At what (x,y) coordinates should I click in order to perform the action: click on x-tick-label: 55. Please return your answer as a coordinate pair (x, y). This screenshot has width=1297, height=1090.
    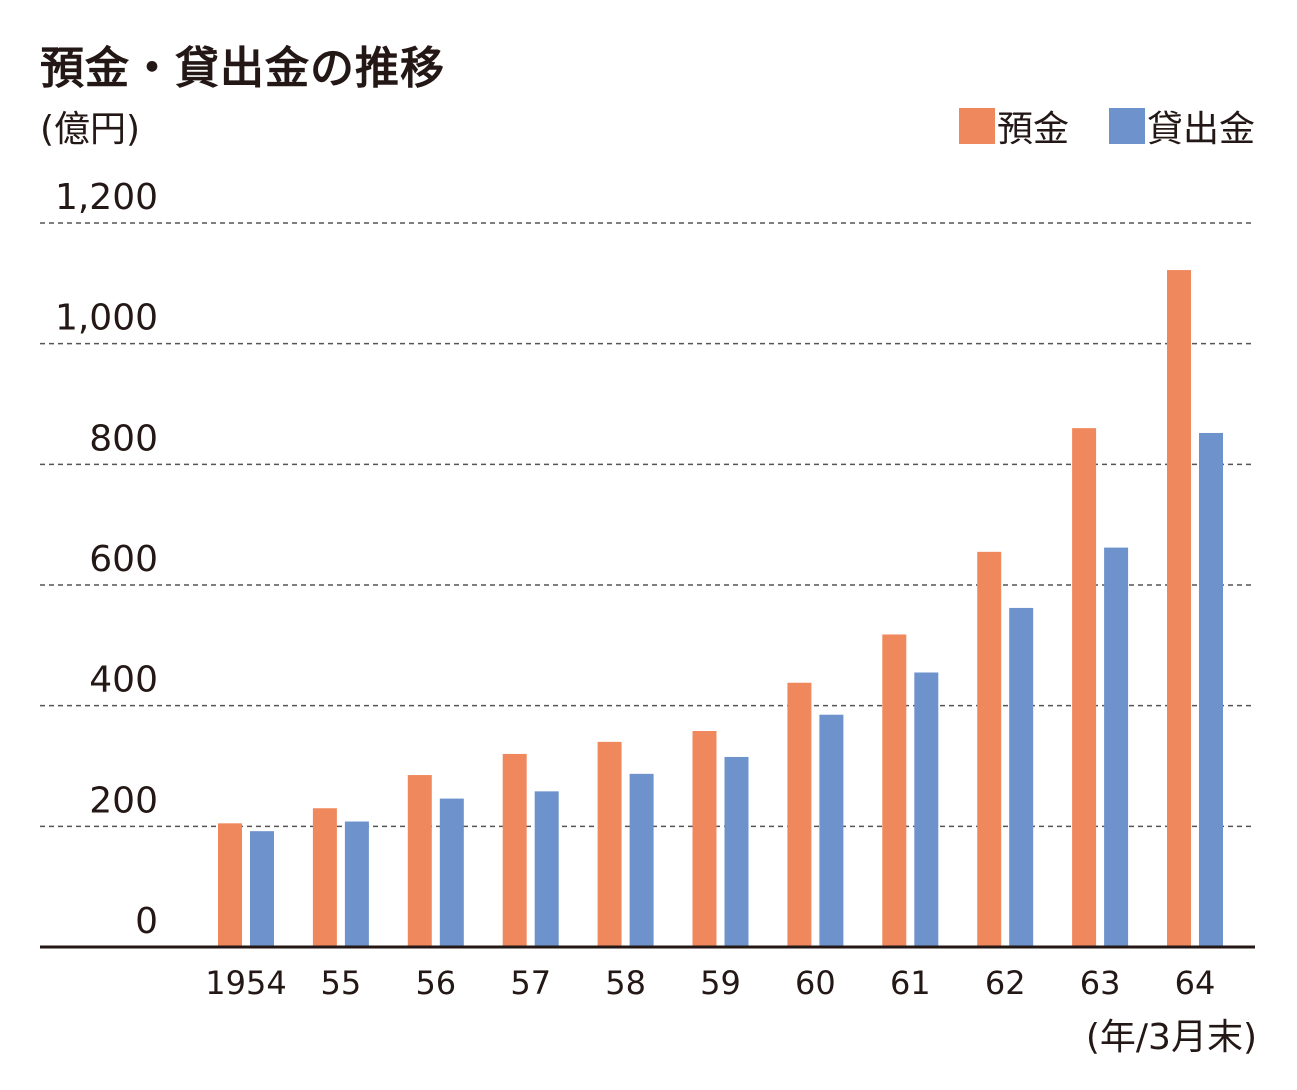
    Looking at the image, I should click on (341, 983).